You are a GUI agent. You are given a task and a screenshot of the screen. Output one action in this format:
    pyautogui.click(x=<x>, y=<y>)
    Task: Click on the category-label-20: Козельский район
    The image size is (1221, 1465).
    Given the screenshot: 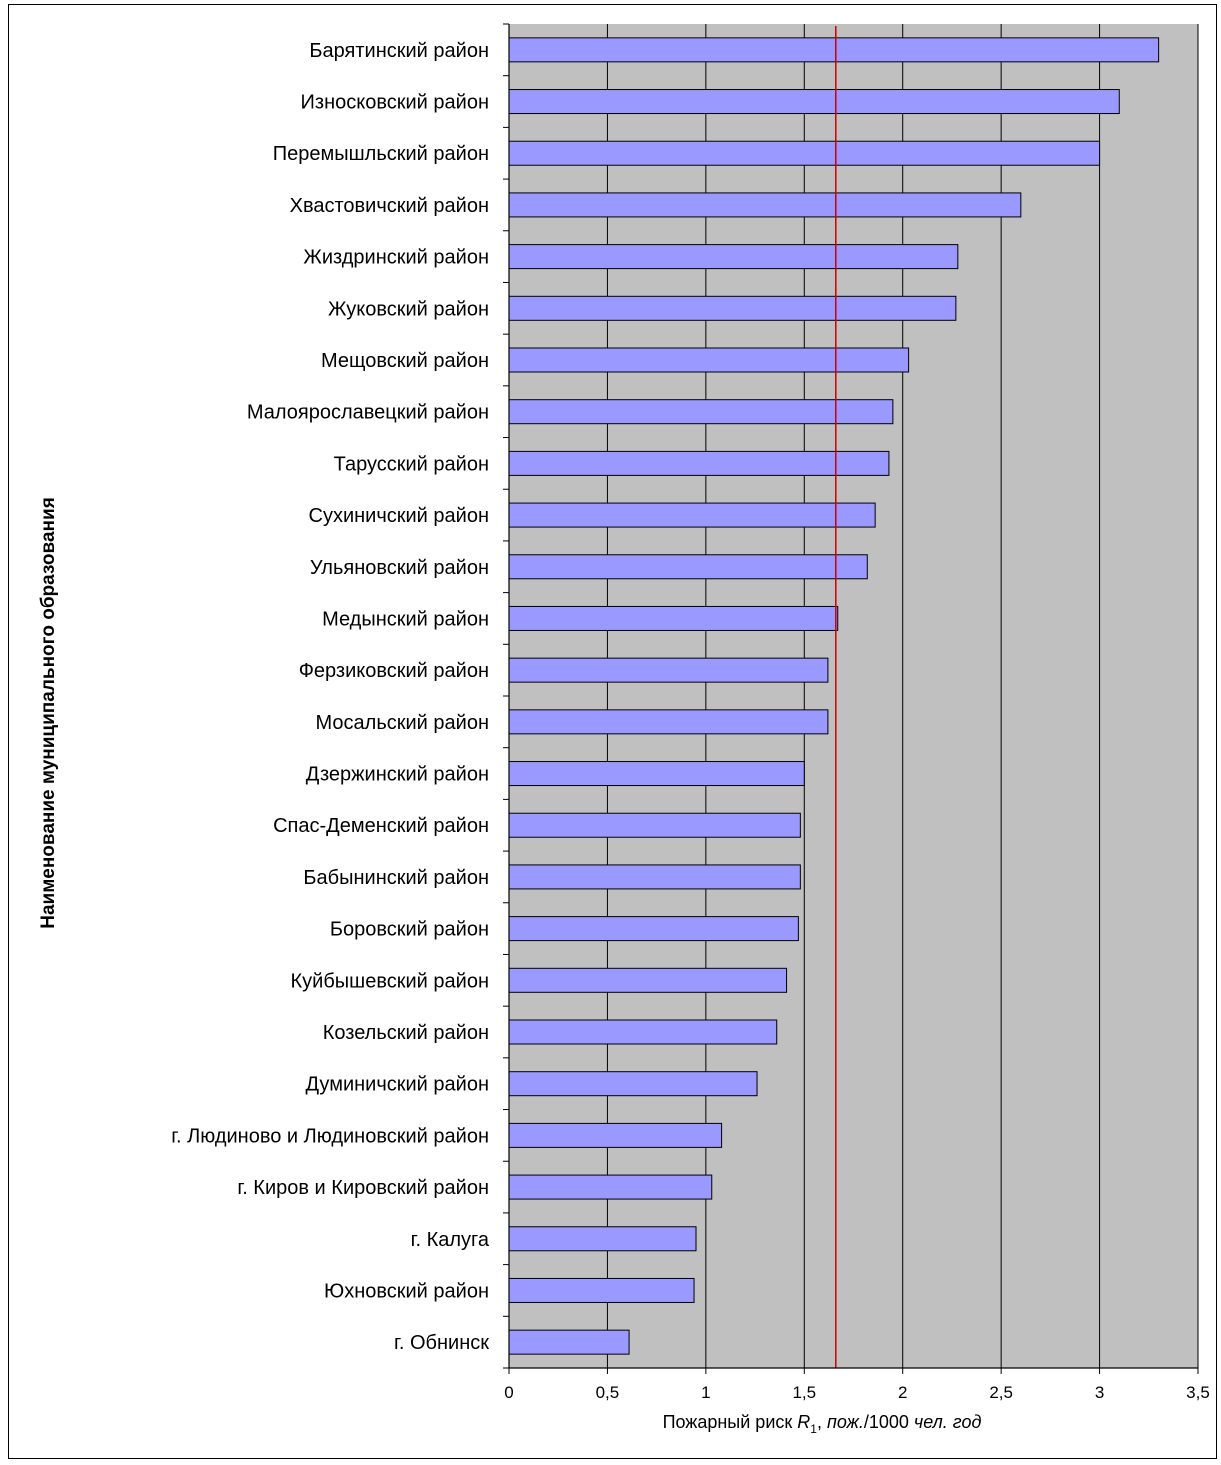 What is the action you would take?
    pyautogui.click(x=406, y=1033)
    